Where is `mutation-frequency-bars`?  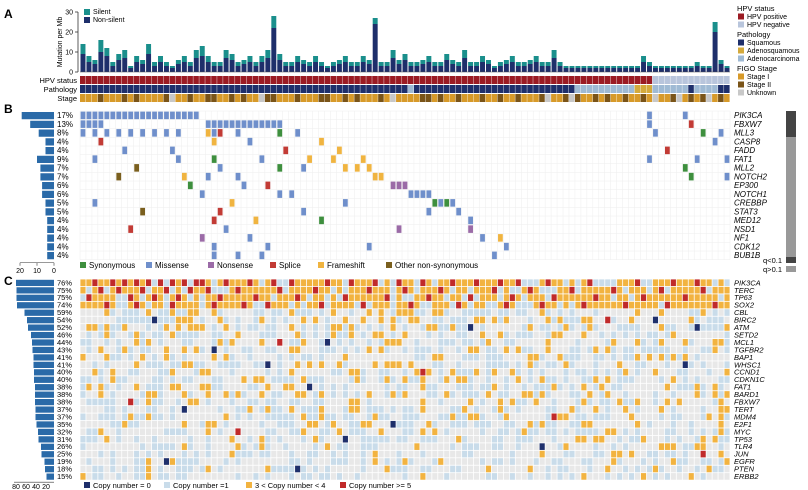 mutation-frequency-bars is located at coordinates (37, 186).